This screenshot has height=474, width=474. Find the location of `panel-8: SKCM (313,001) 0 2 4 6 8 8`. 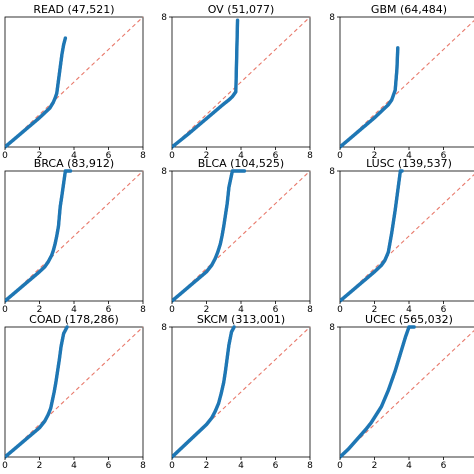

panel-8: SKCM (313,001) 0 2 4 6 8 8 is located at coordinates (237, 392).